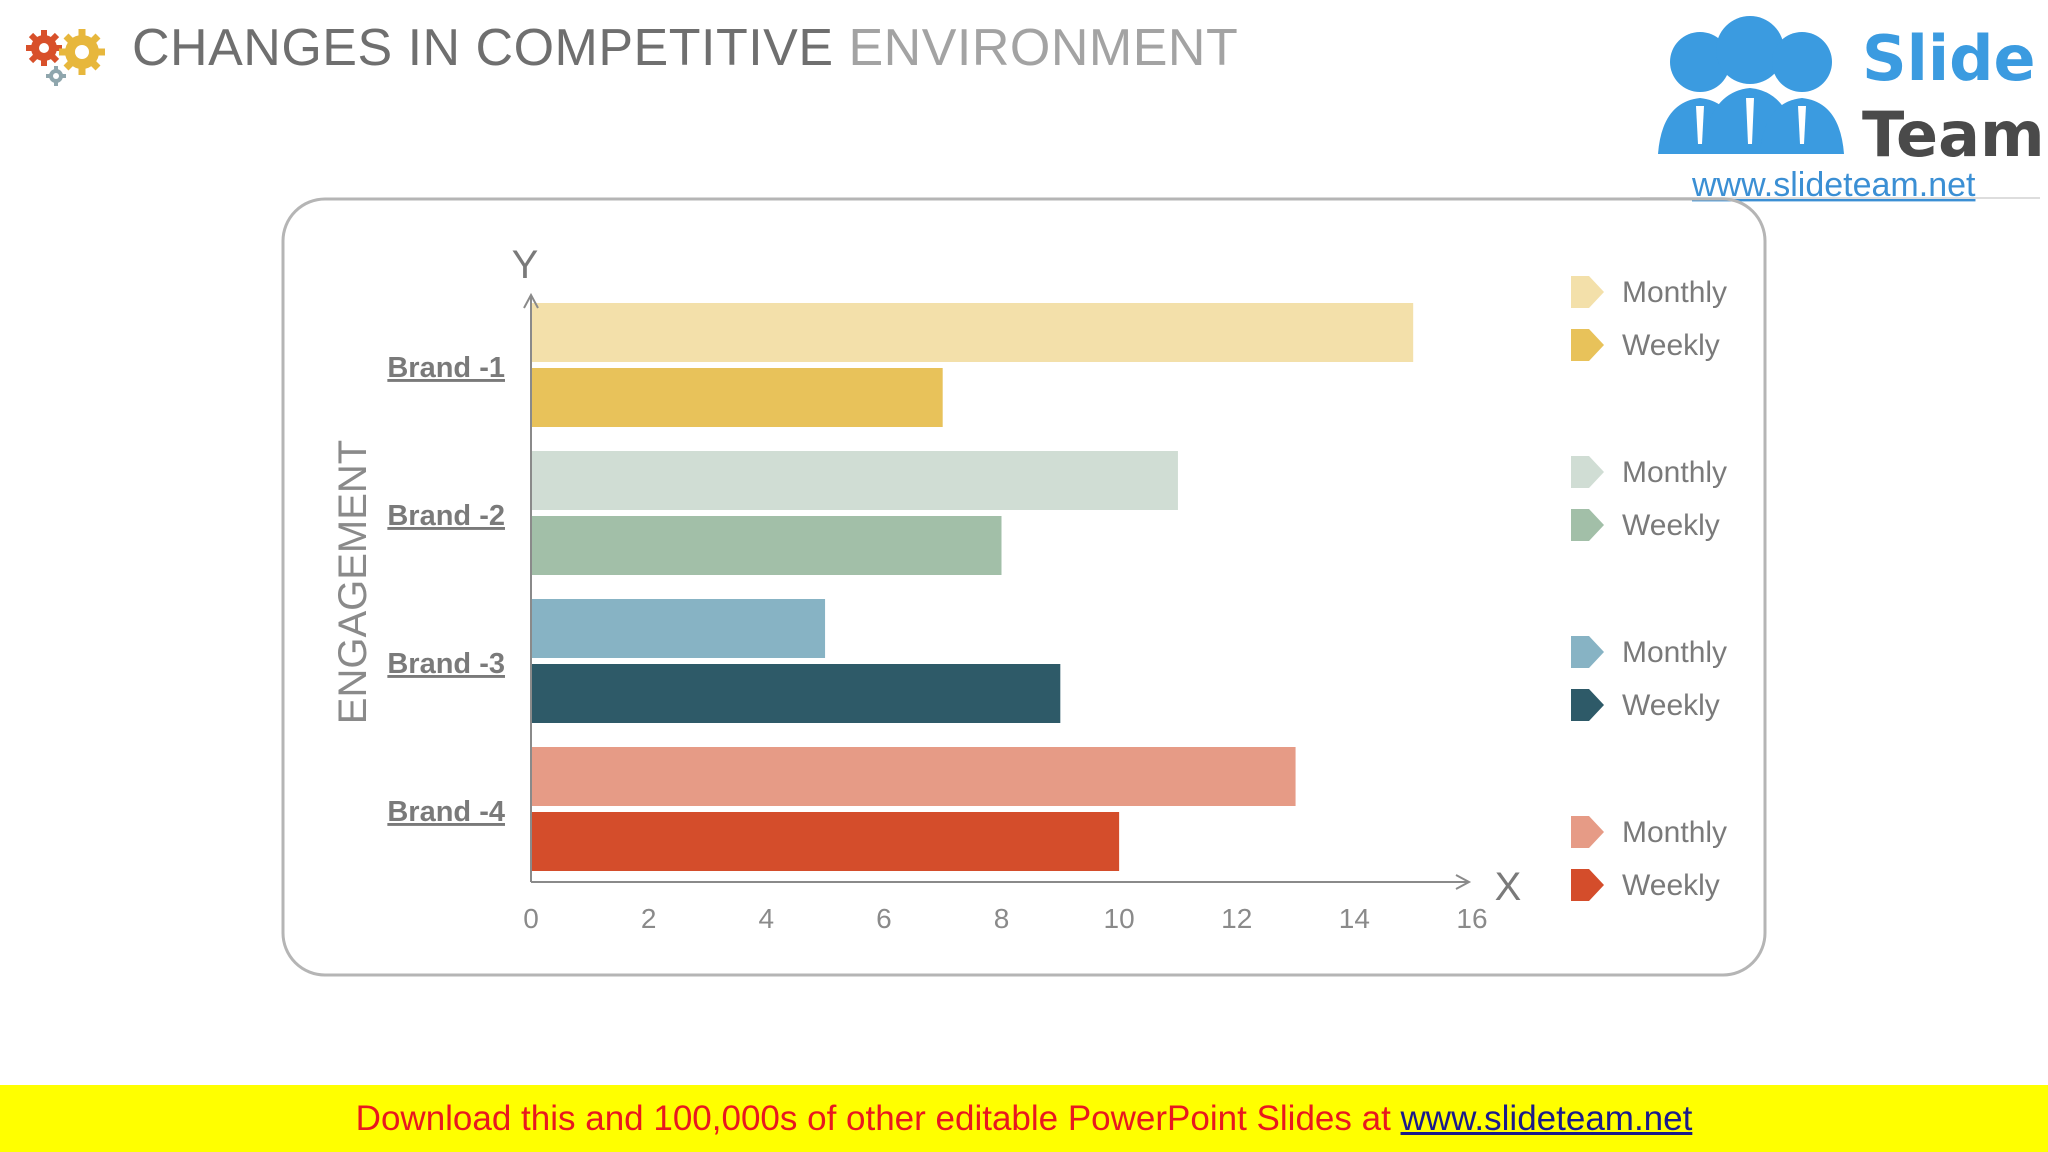 This screenshot has width=2048, height=1152. What do you see at coordinates (1471, 918) in the screenshot?
I see `x-tick-label: 16` at bounding box center [1471, 918].